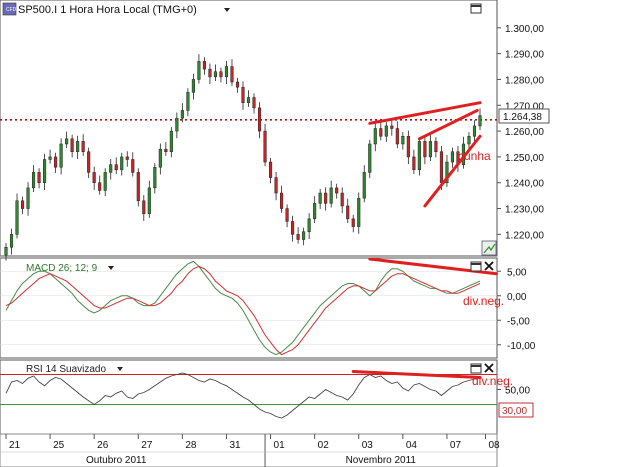 This screenshot has width=617, height=467. I want to click on time-axis, so click(249, 450).